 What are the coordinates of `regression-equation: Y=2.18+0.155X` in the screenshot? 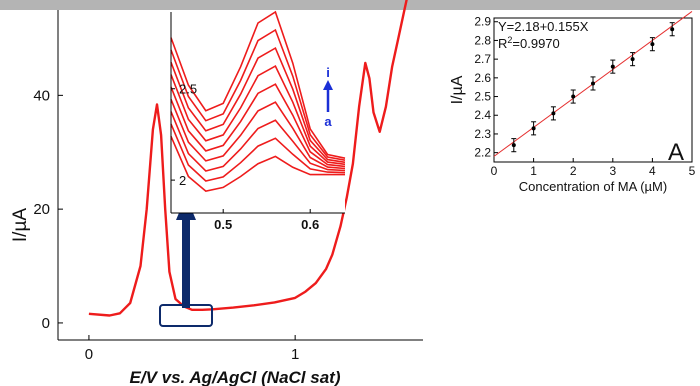 It's located at (543, 26).